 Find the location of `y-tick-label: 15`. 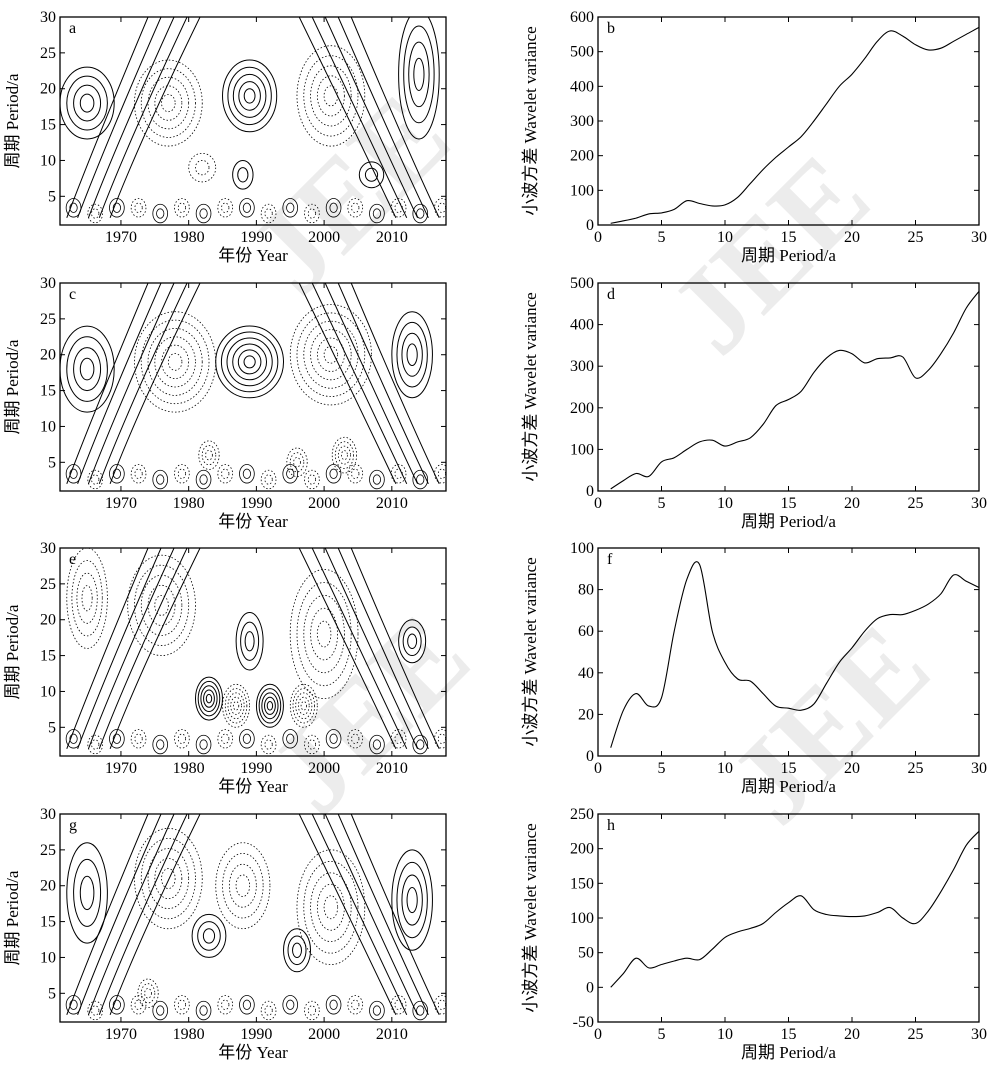

y-tick-label: 15 is located at coordinates (48, 391).